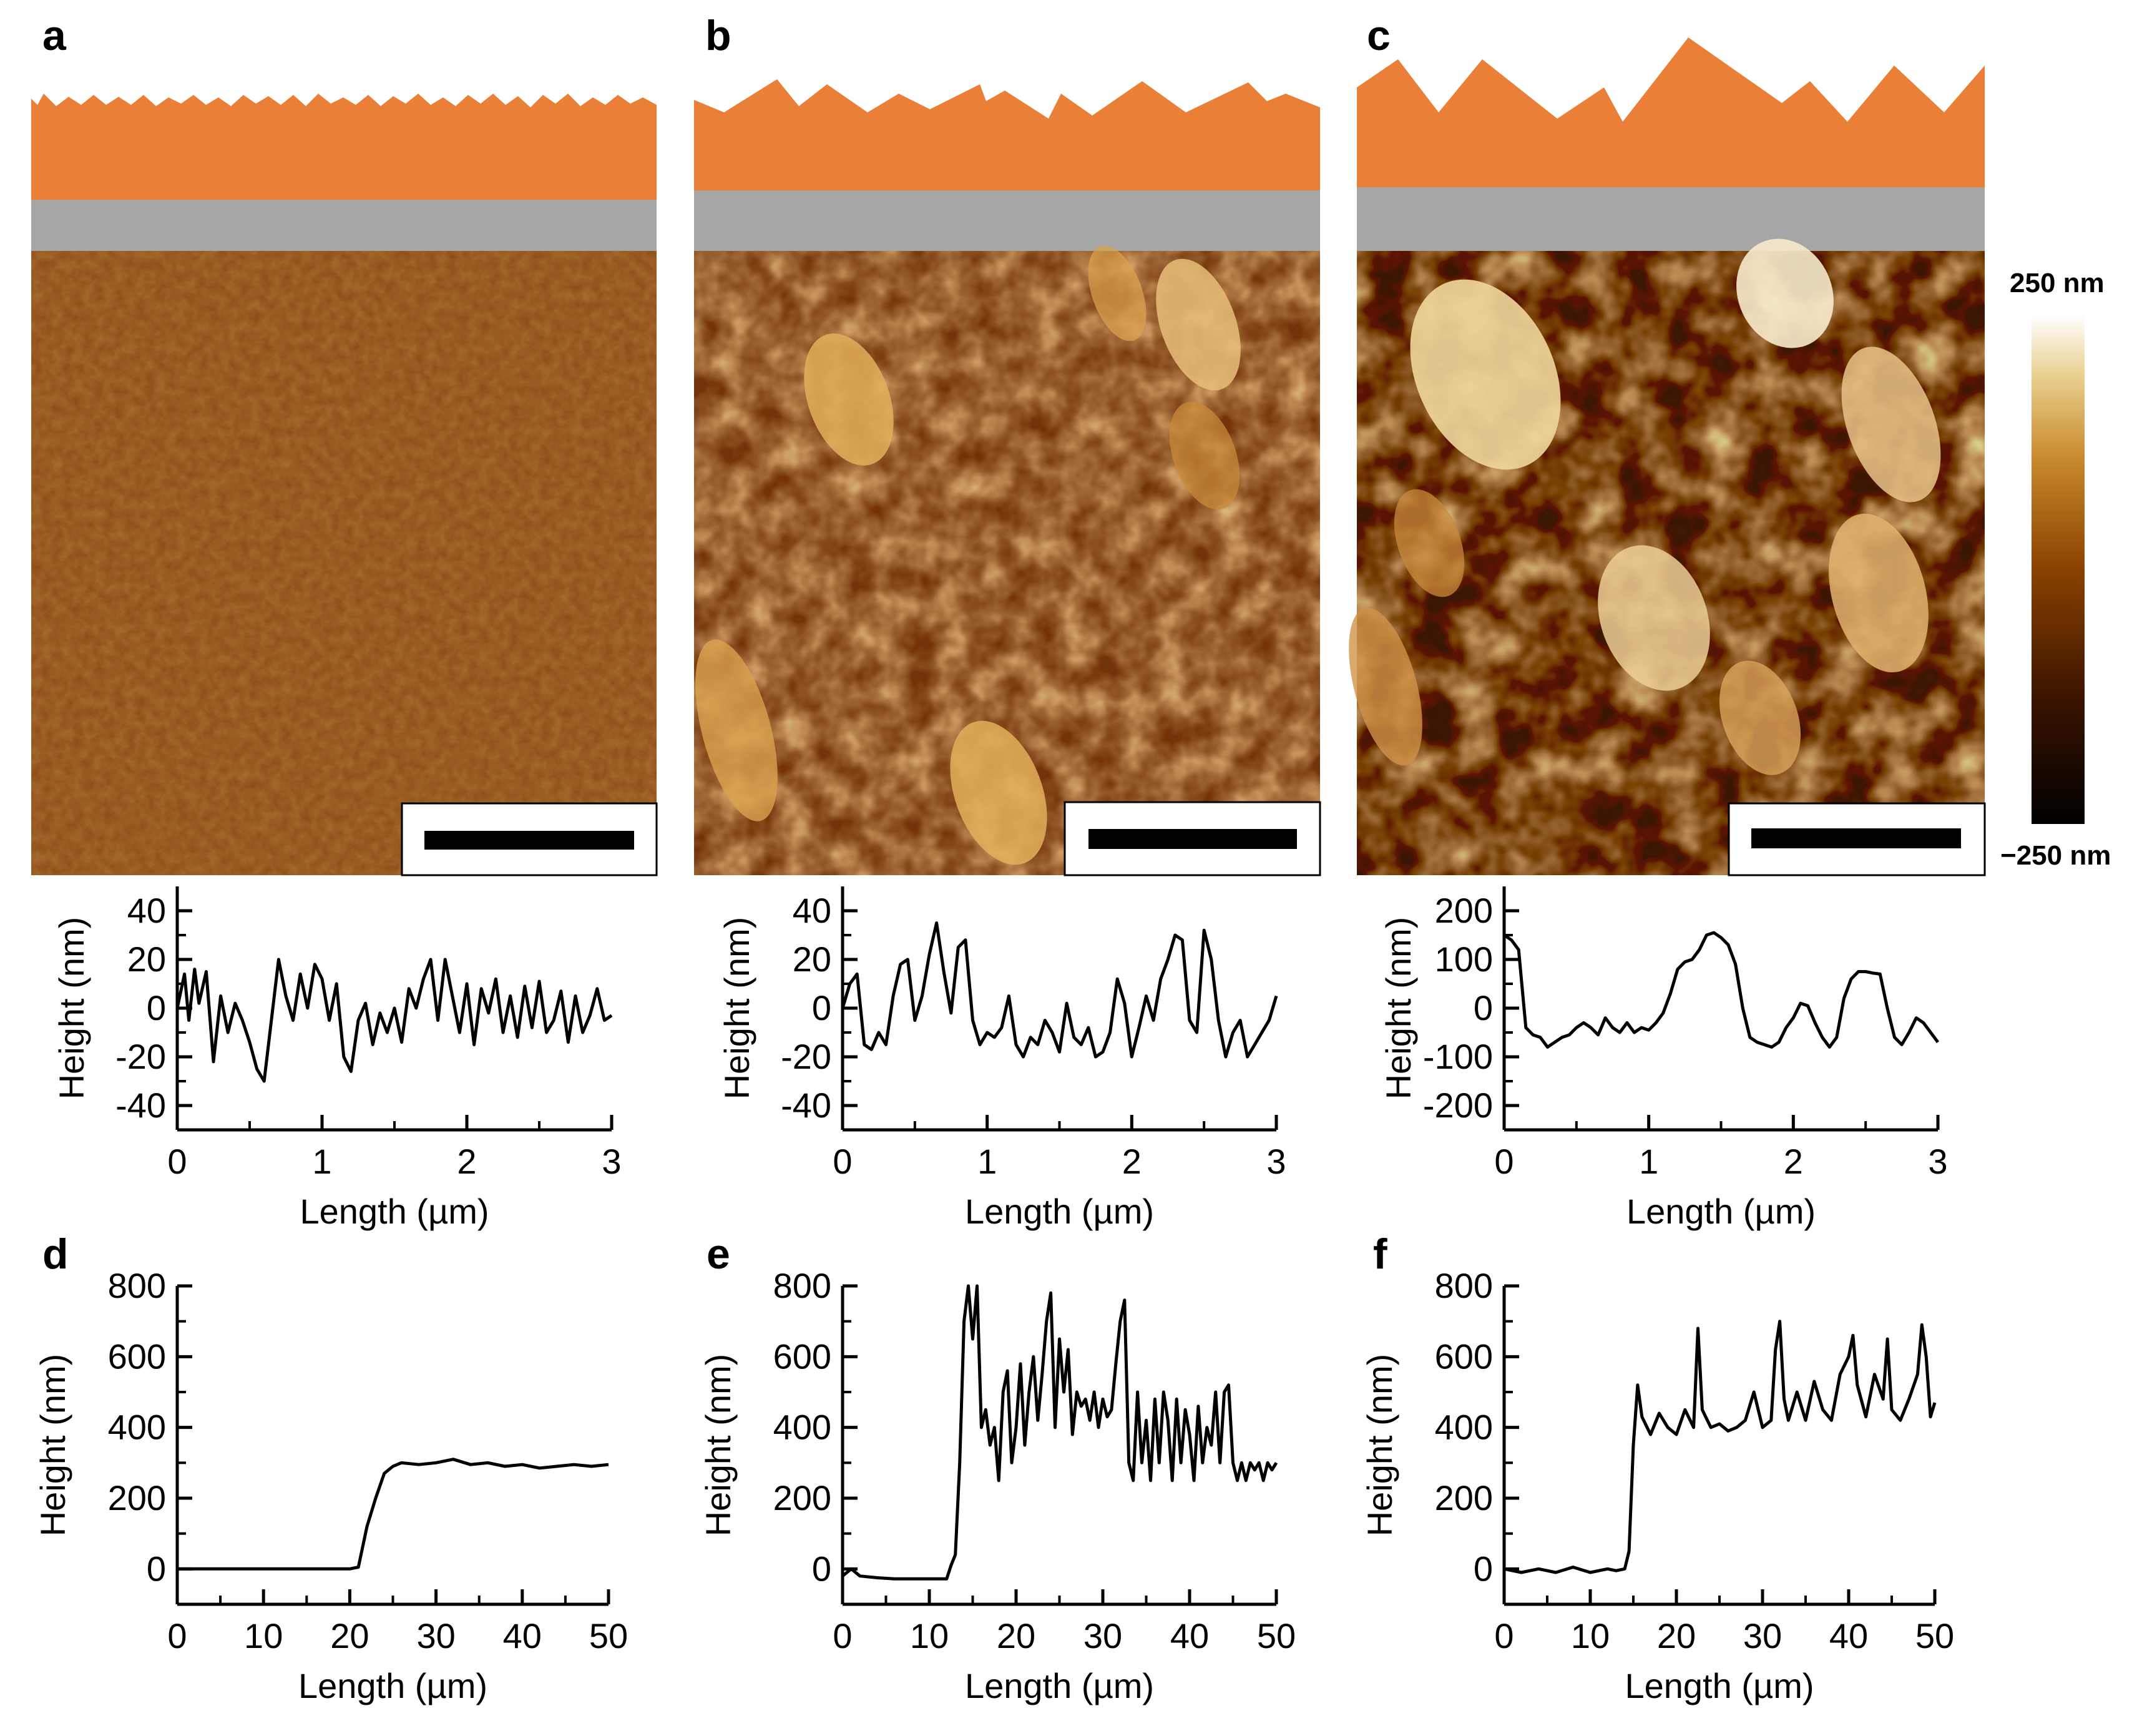 The image size is (2142, 1736). I want to click on y-tick-label: -200, so click(1458, 1105).